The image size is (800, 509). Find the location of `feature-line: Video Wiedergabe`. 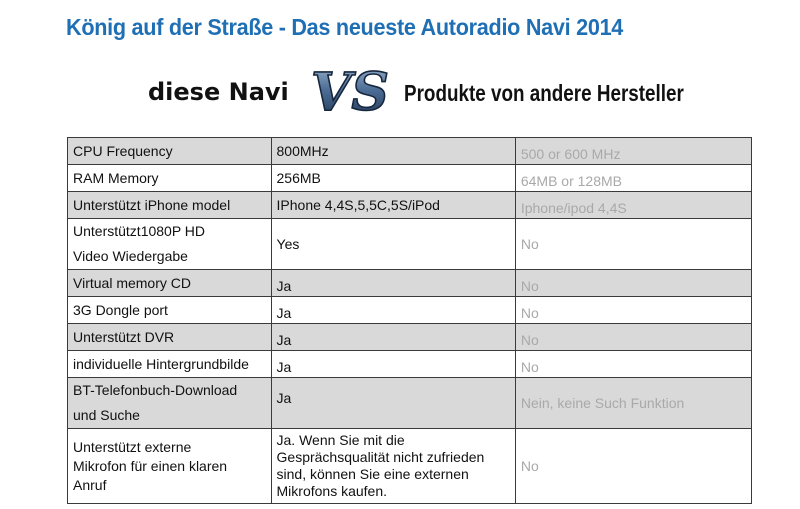

feature-line: Video Wiedergabe is located at coordinates (130, 256).